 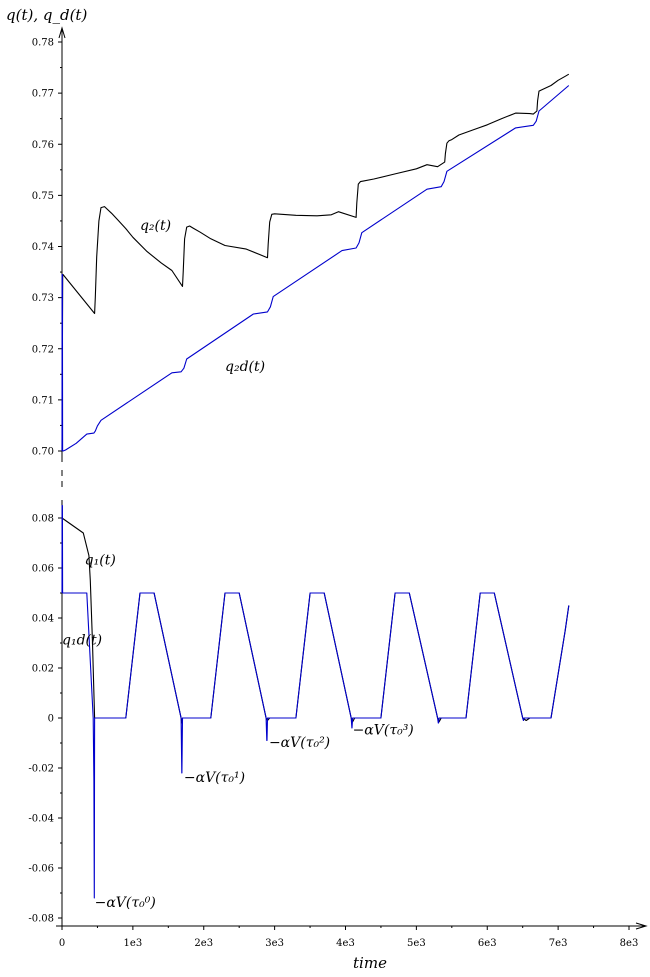 I want to click on y-tick-label: -0.02, so click(x=41, y=769).